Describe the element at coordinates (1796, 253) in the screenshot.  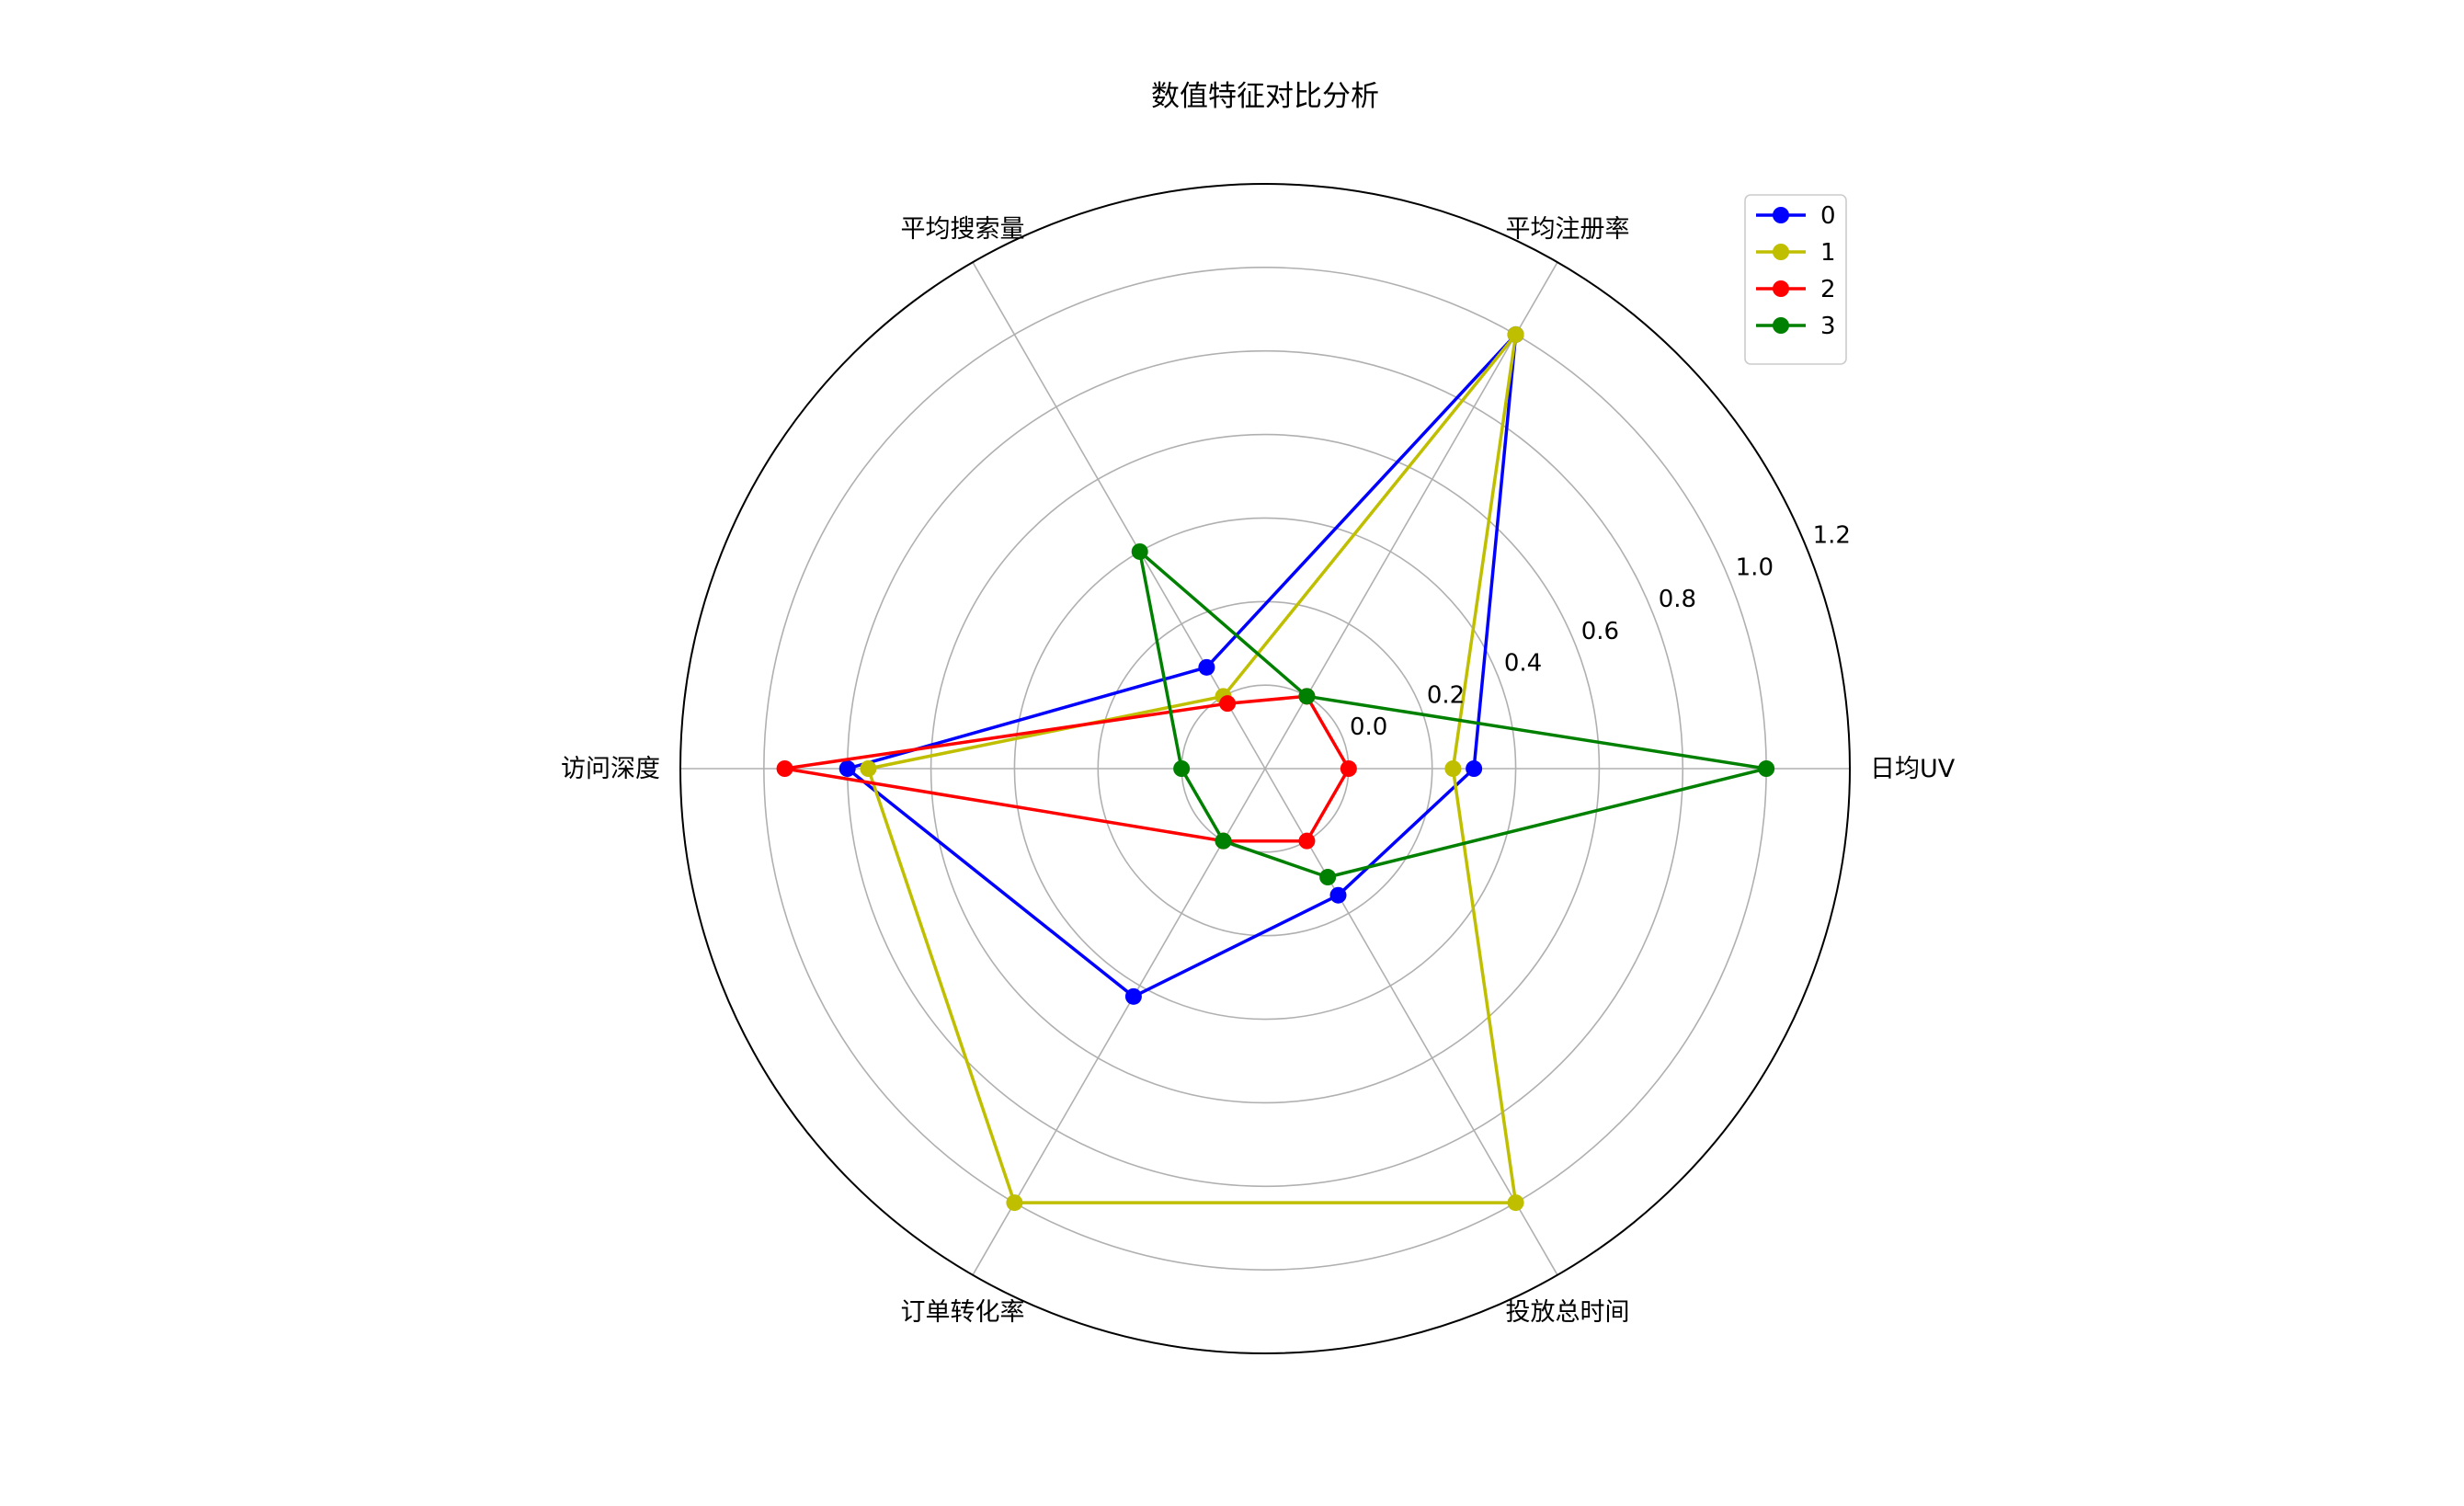
I see `legend-entry-1: 1` at that location.